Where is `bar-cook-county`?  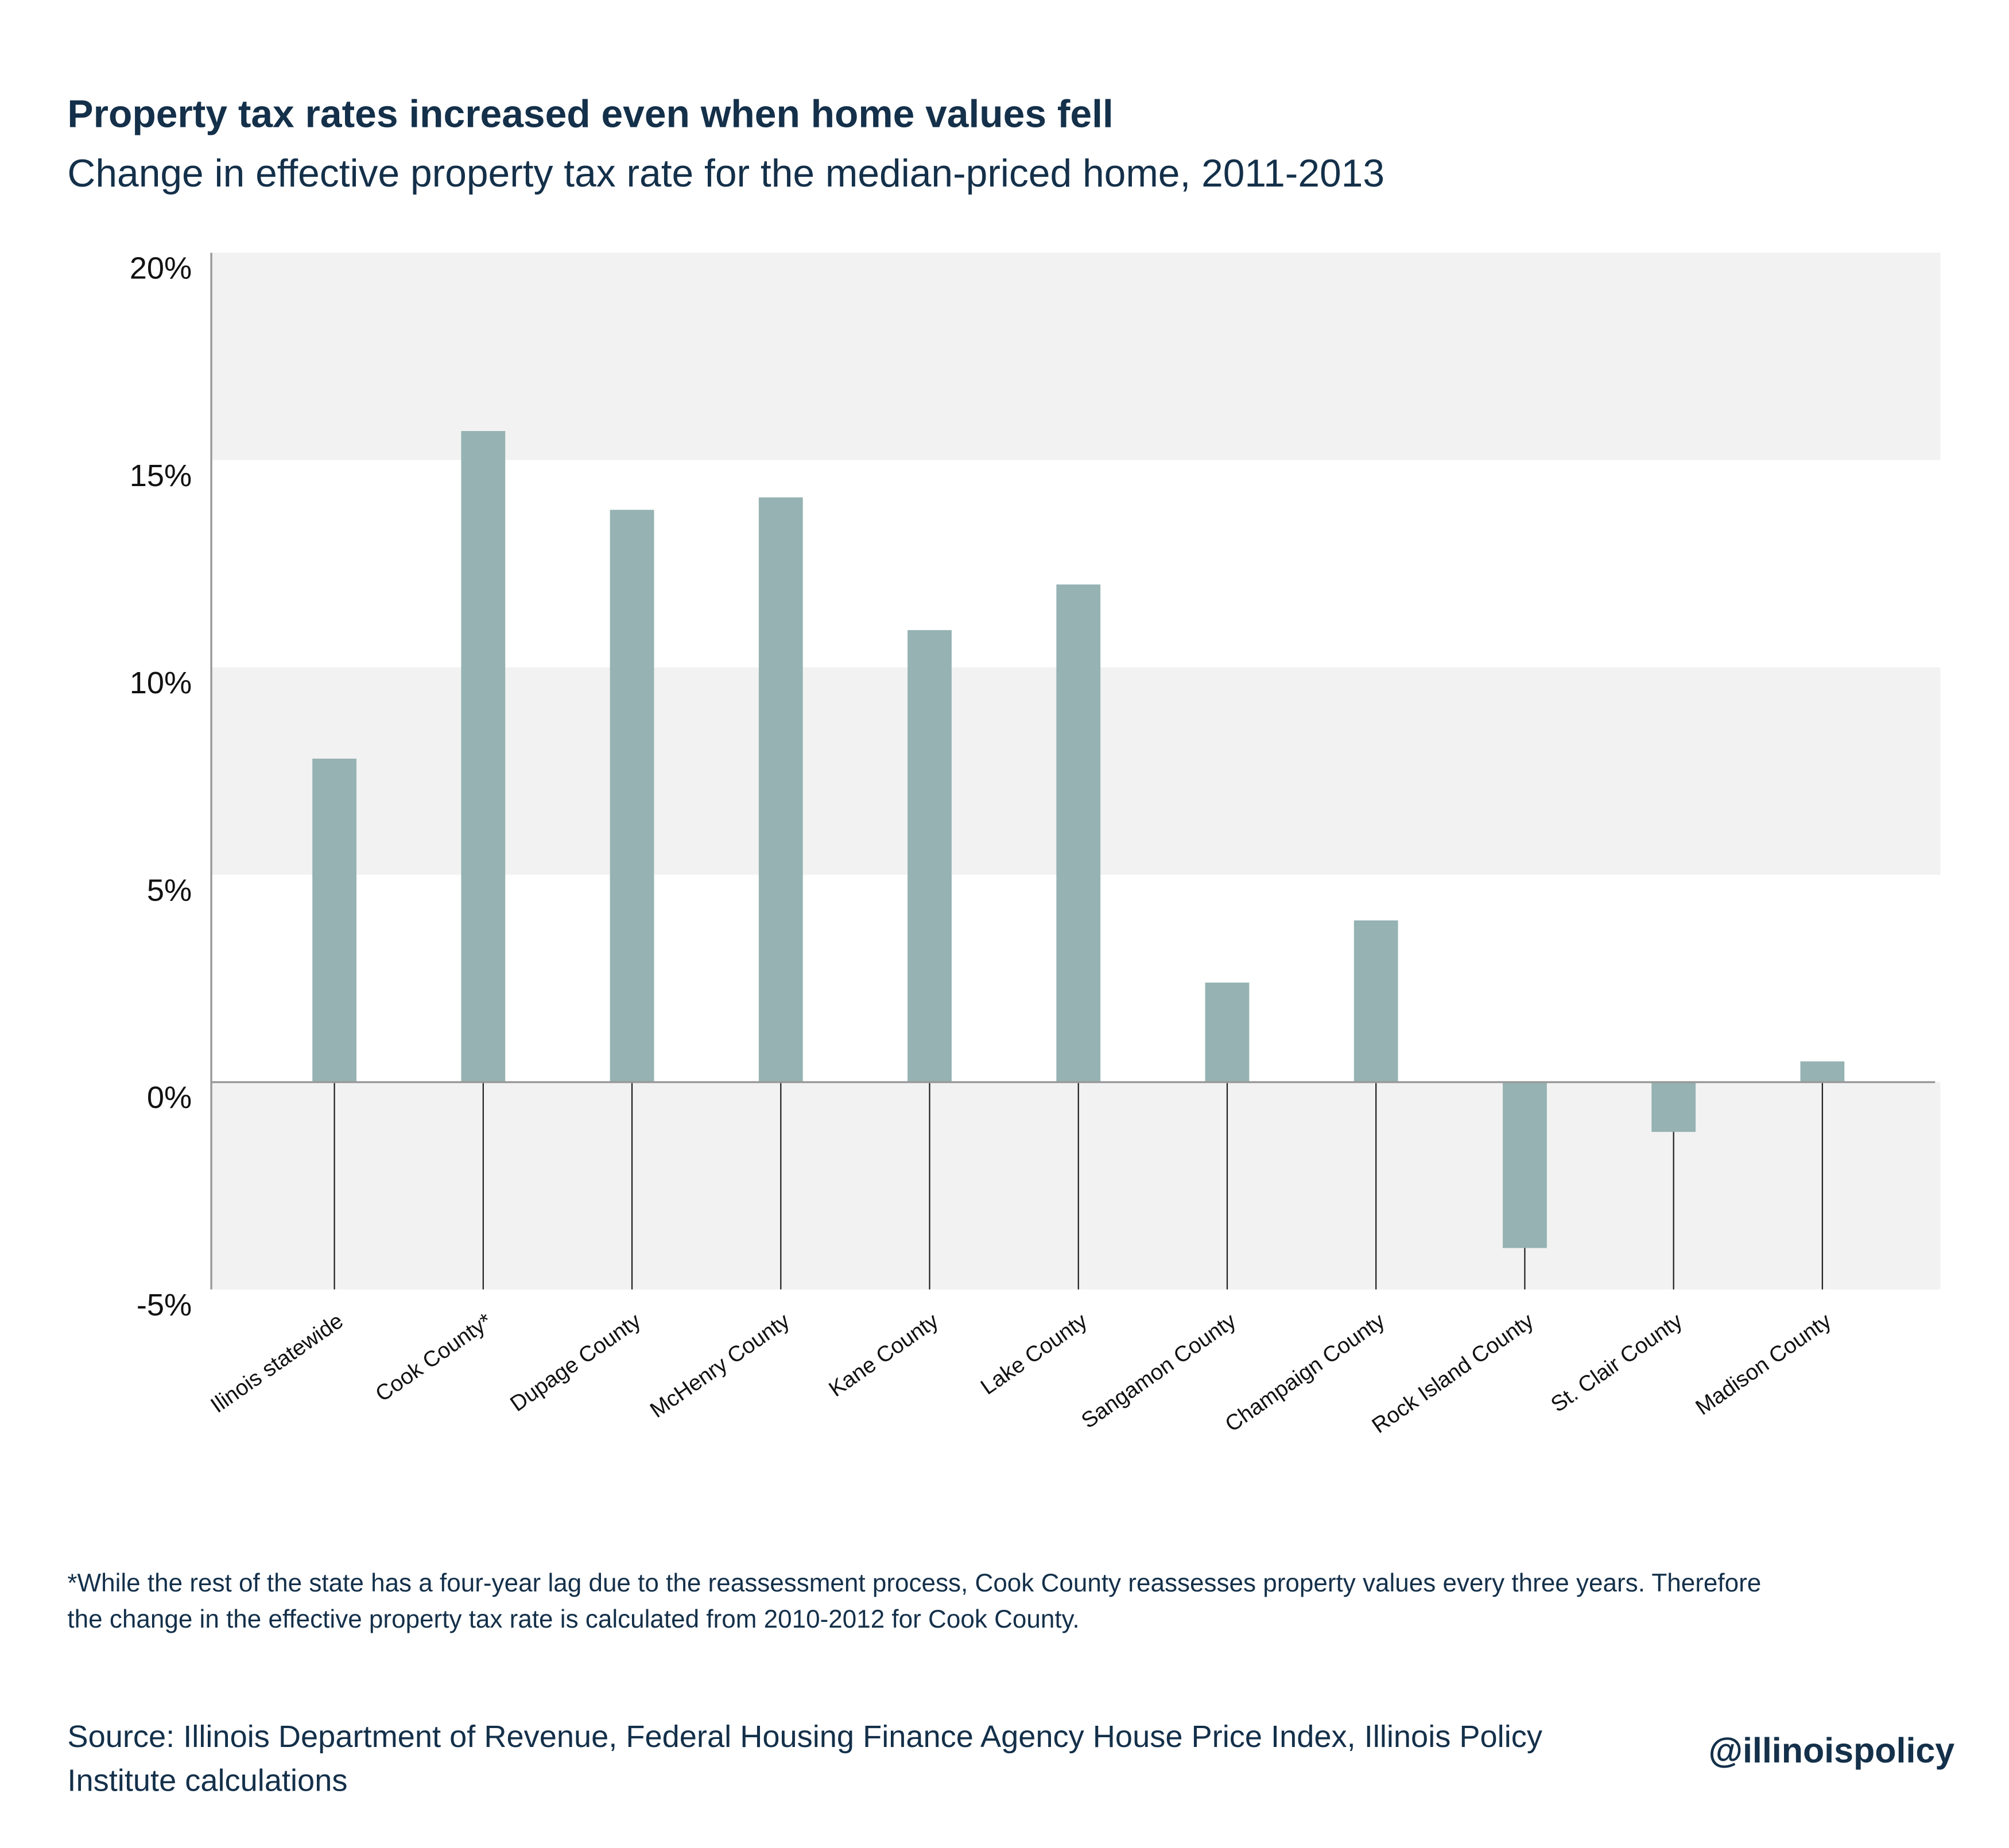
bar-cook-county is located at coordinates (483, 757).